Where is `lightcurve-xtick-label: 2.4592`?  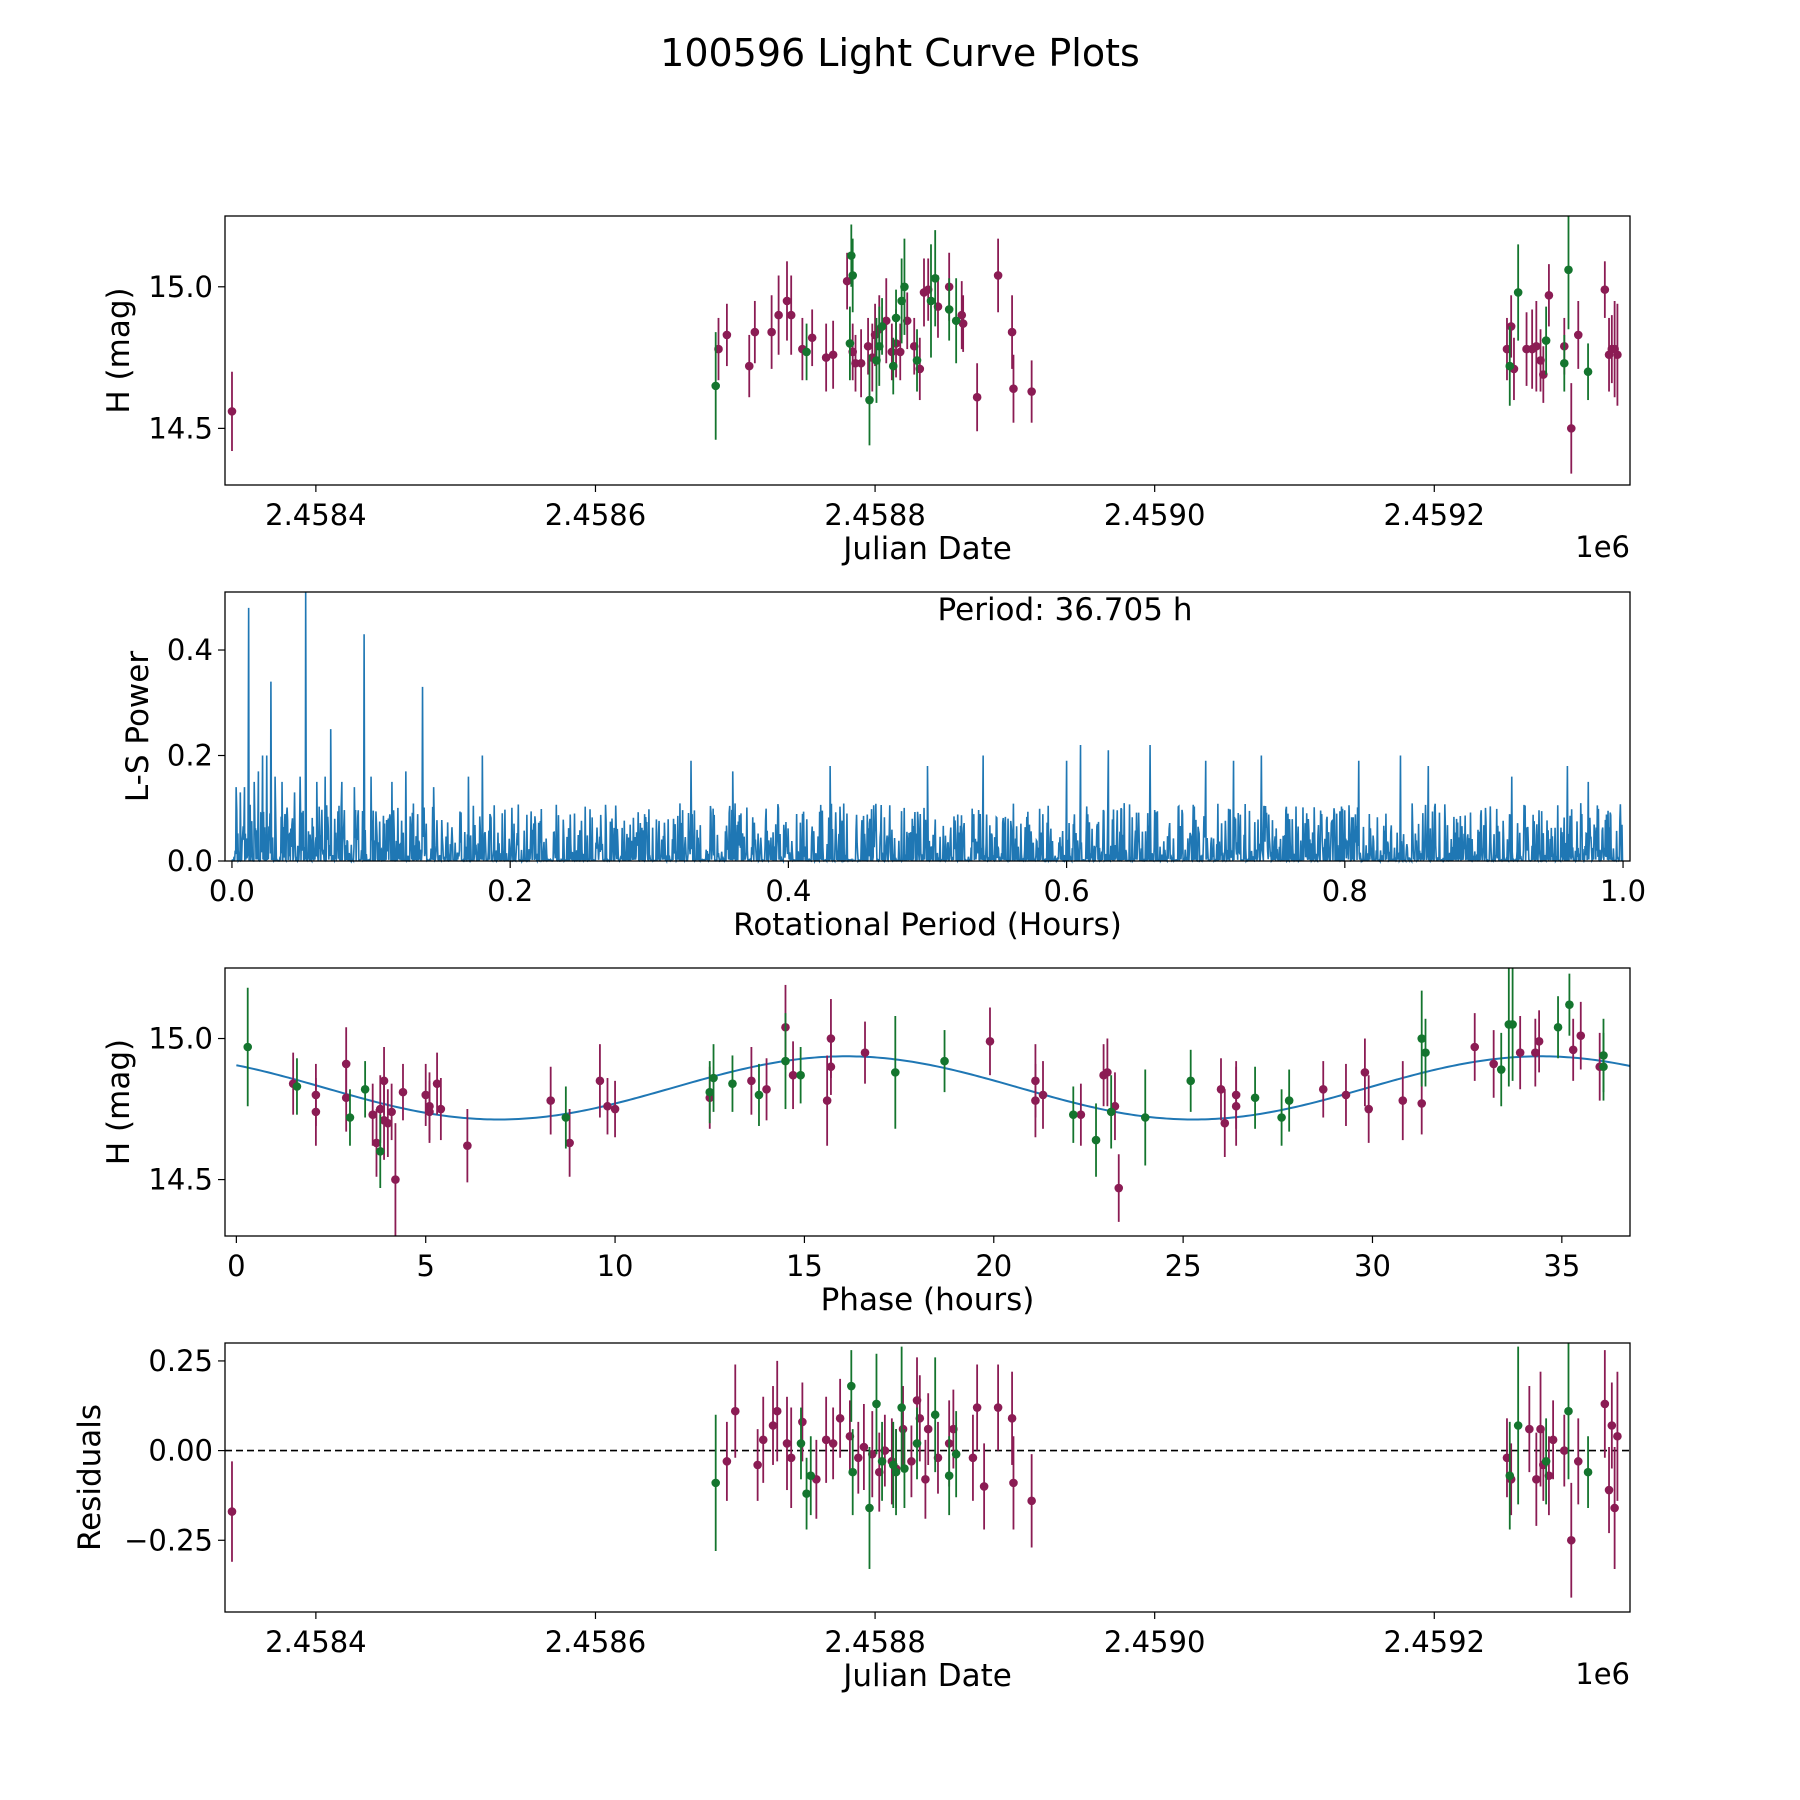 lightcurve-xtick-label: 2.4592 is located at coordinates (1434, 515).